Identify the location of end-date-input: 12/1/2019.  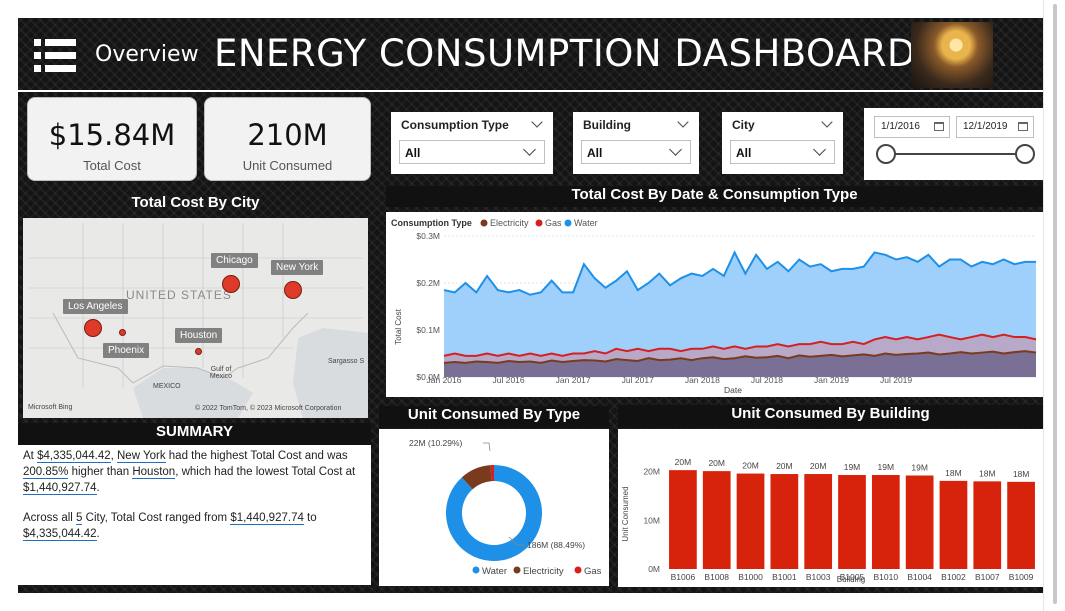
(995, 127).